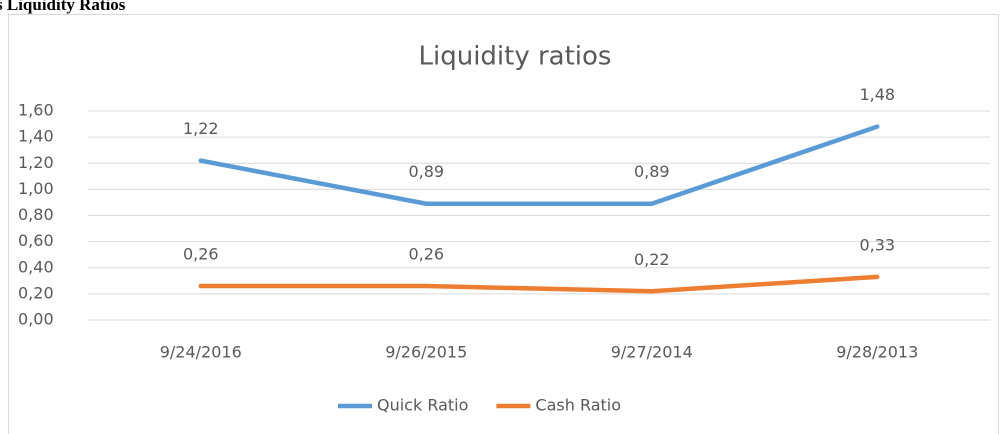 The width and height of the screenshot is (1006, 434). Describe the element at coordinates (36, 240) in the screenshot. I see `y-tick-label: 0,60` at that location.